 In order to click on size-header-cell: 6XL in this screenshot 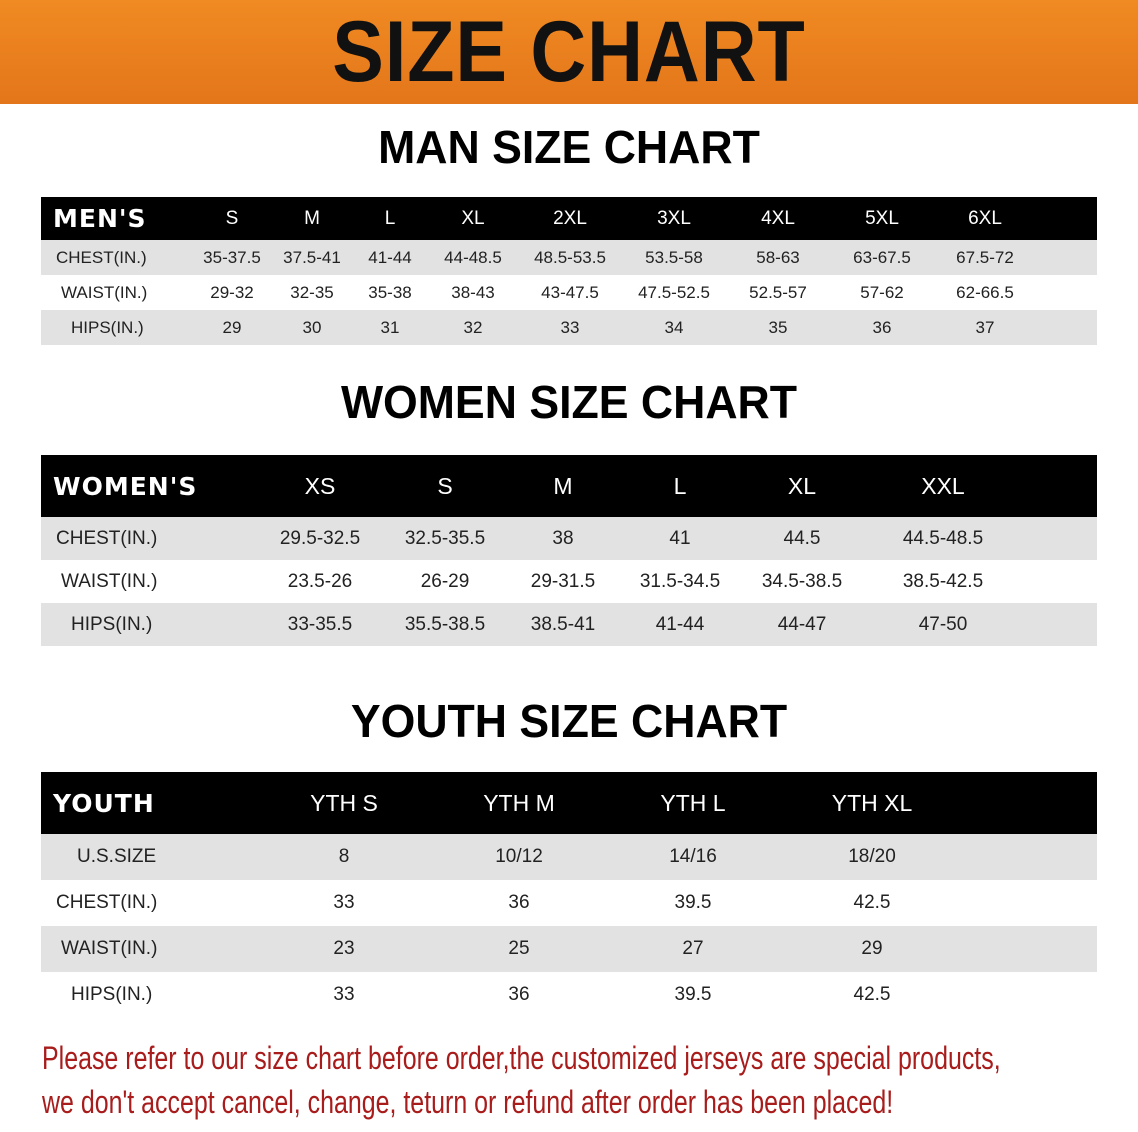, I will do `click(985, 218)`.